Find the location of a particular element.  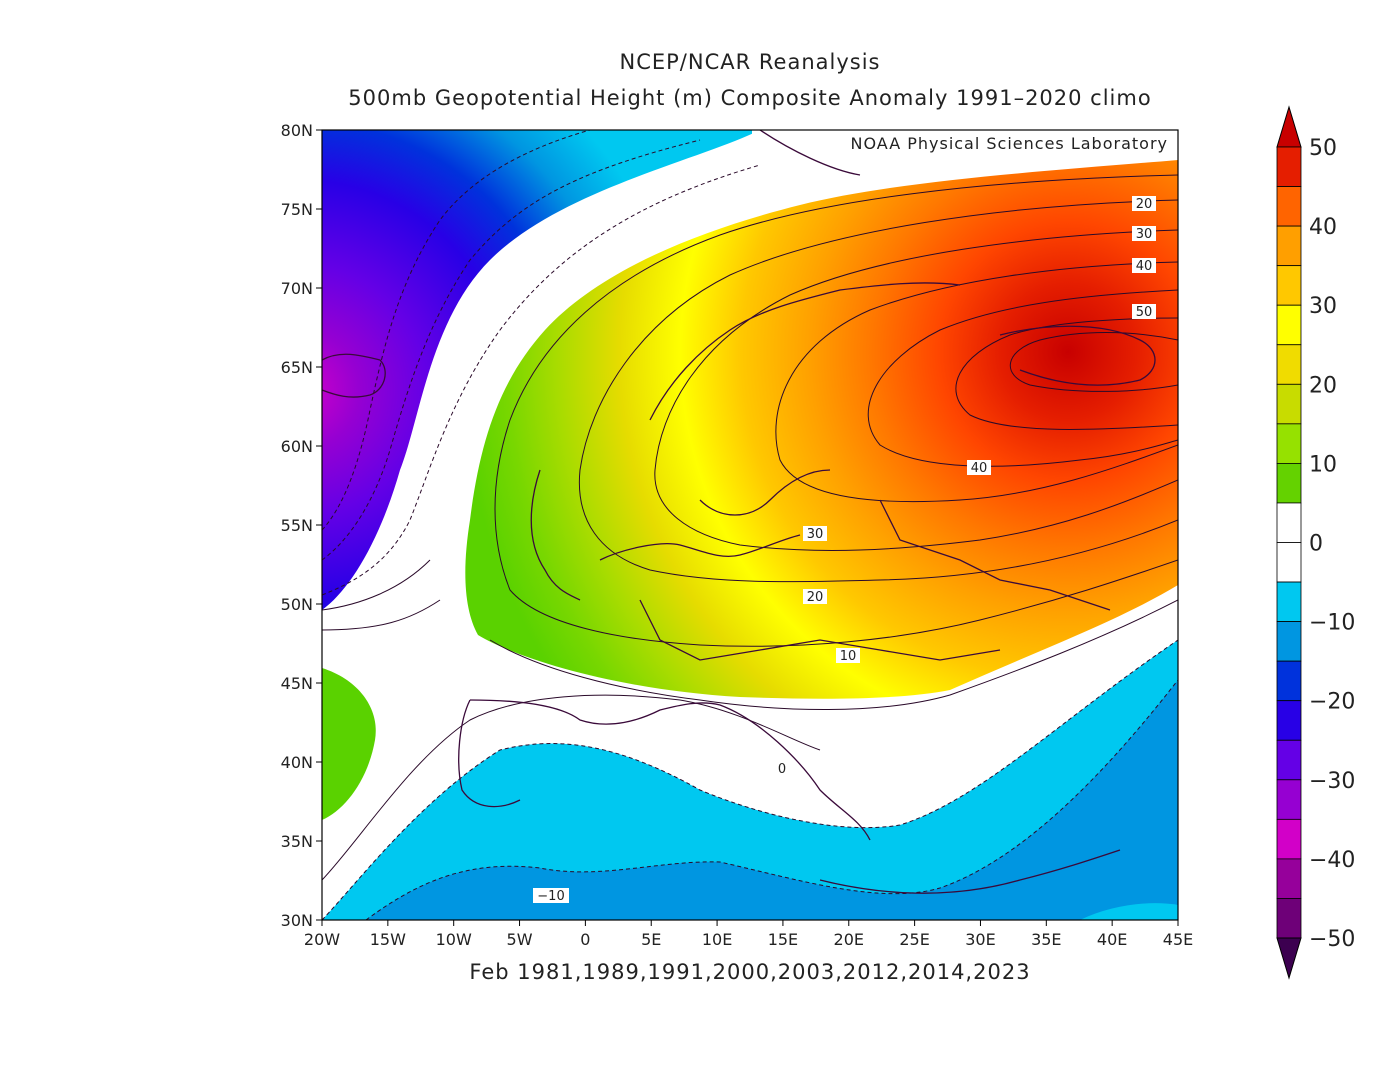

lat-tick-label: 80N is located at coordinates (297, 130).